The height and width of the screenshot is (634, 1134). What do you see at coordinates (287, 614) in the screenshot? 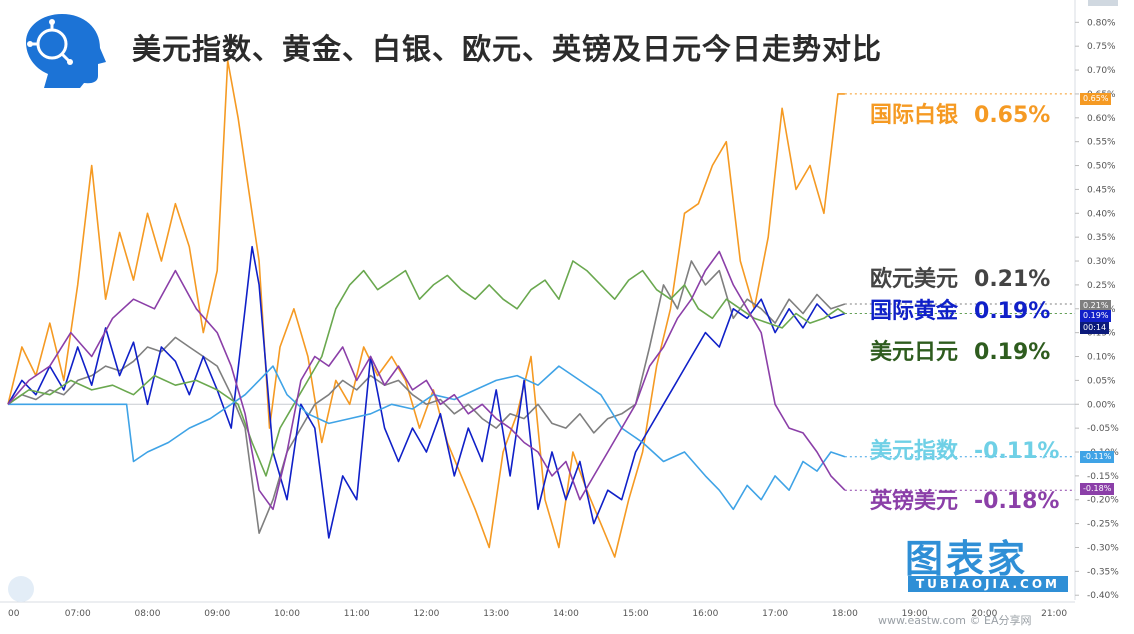
I see `x-tick-label: 10:00` at bounding box center [287, 614].